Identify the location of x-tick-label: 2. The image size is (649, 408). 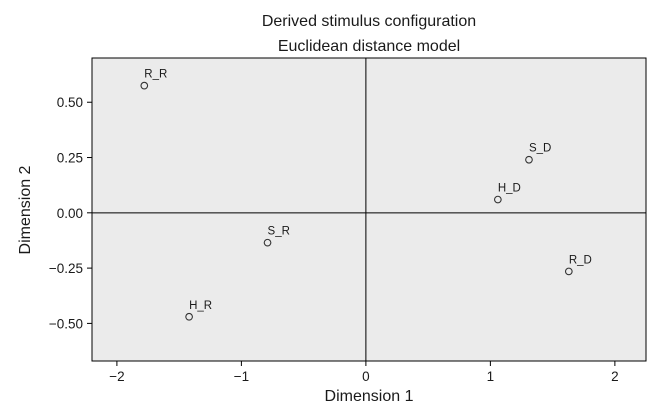
(615, 376).